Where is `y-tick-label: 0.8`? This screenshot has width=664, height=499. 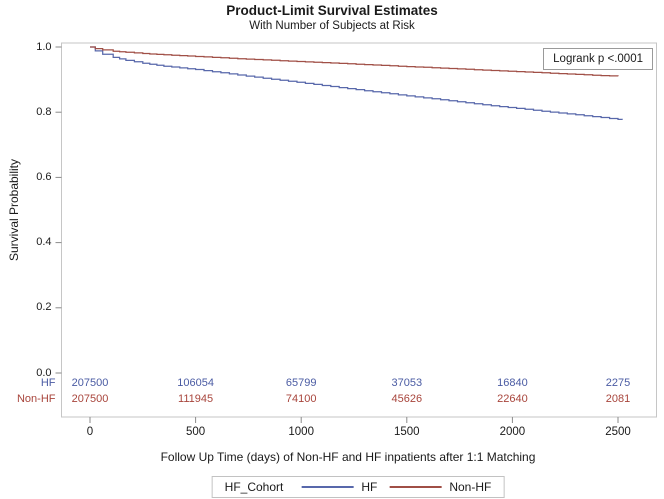
y-tick-label: 0.8 is located at coordinates (44, 111).